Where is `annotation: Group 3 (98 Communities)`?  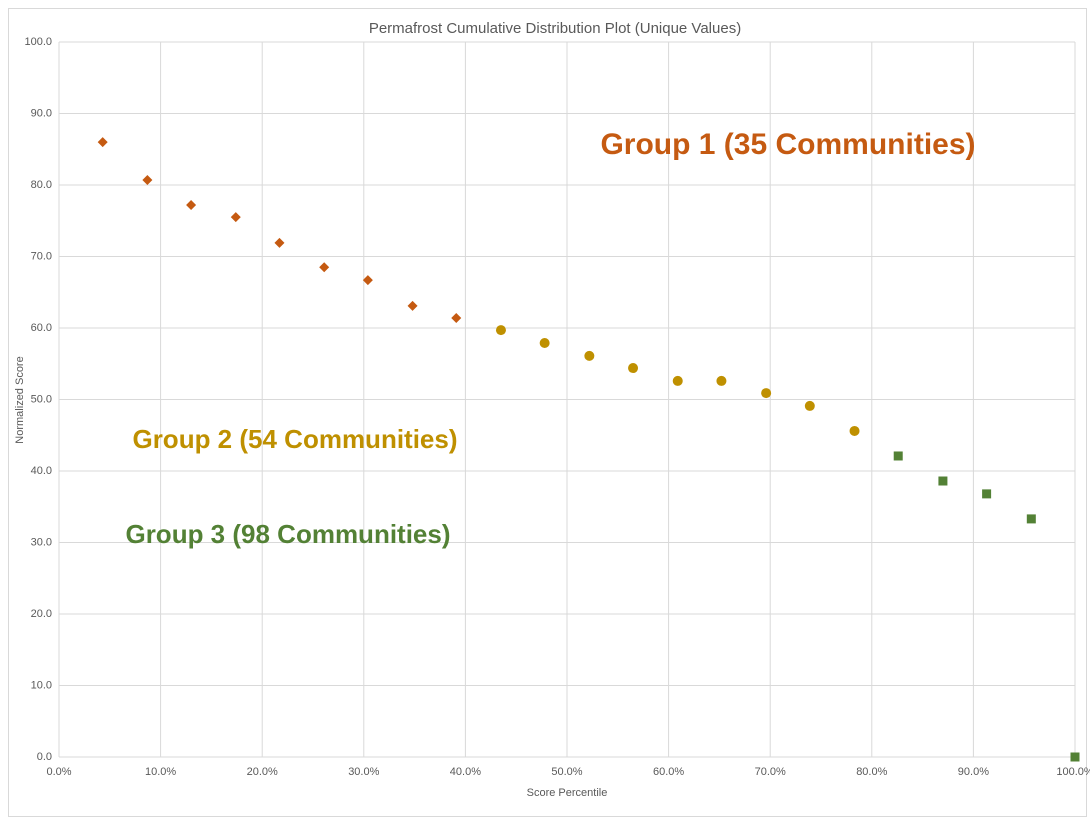
annotation: Group 3 (98 Communities) is located at coordinates (287, 534).